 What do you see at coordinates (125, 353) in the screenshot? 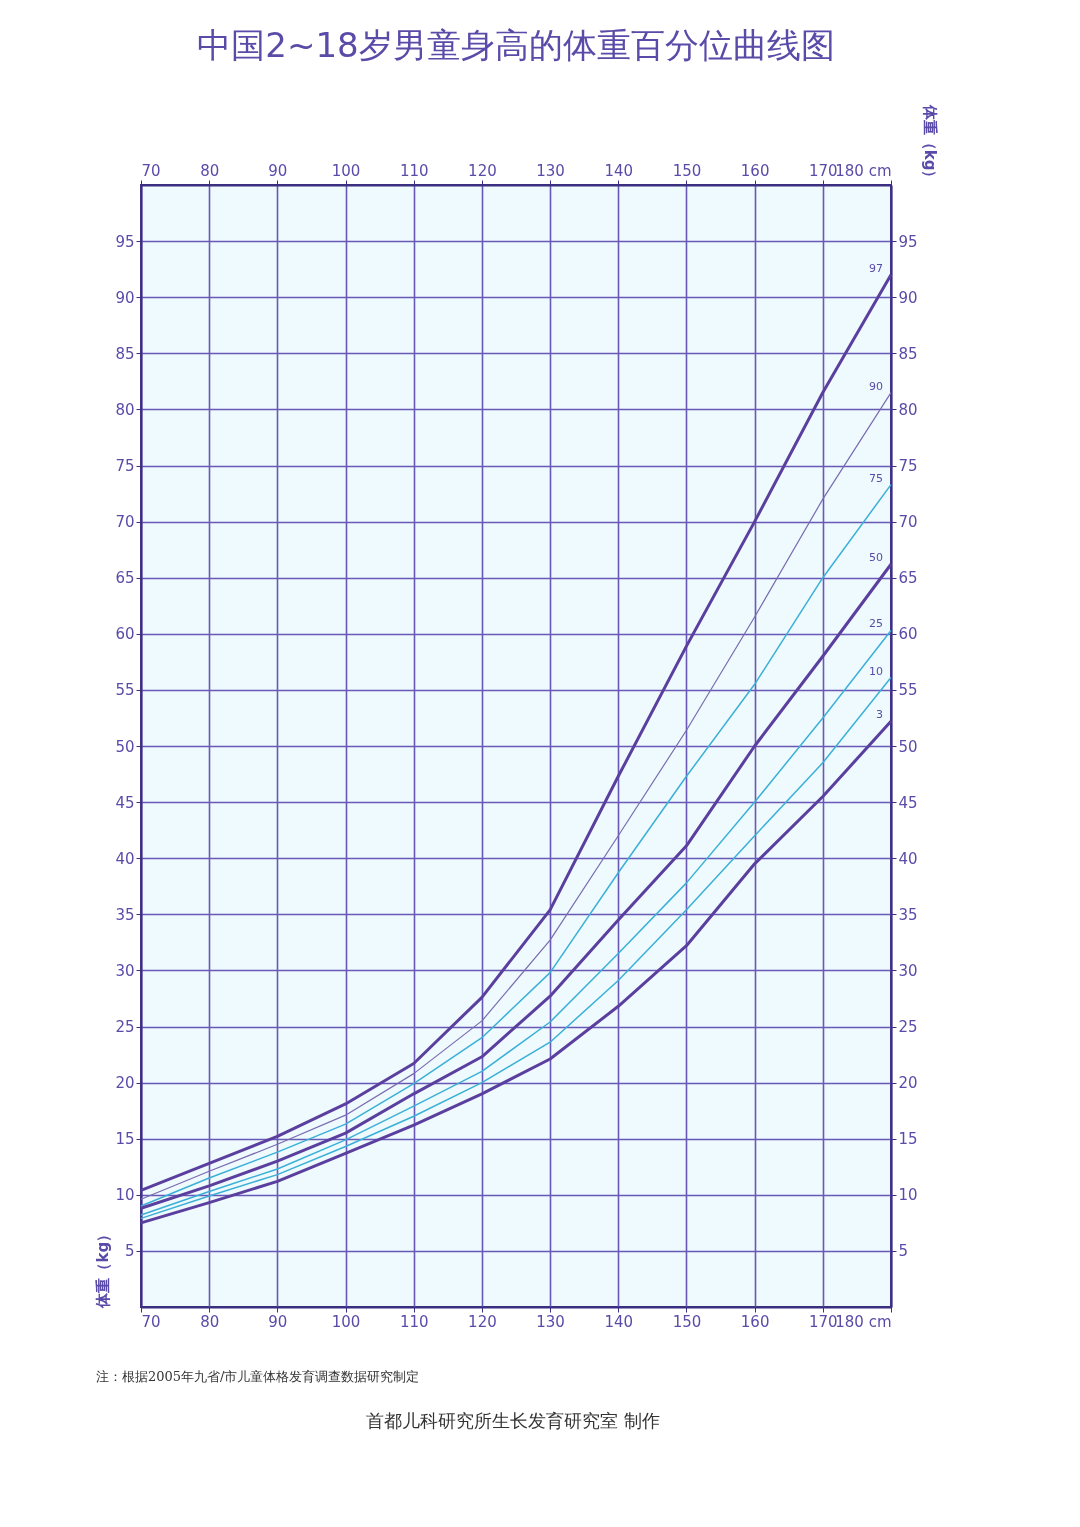
I see `y-tick-label: 85` at bounding box center [125, 353].